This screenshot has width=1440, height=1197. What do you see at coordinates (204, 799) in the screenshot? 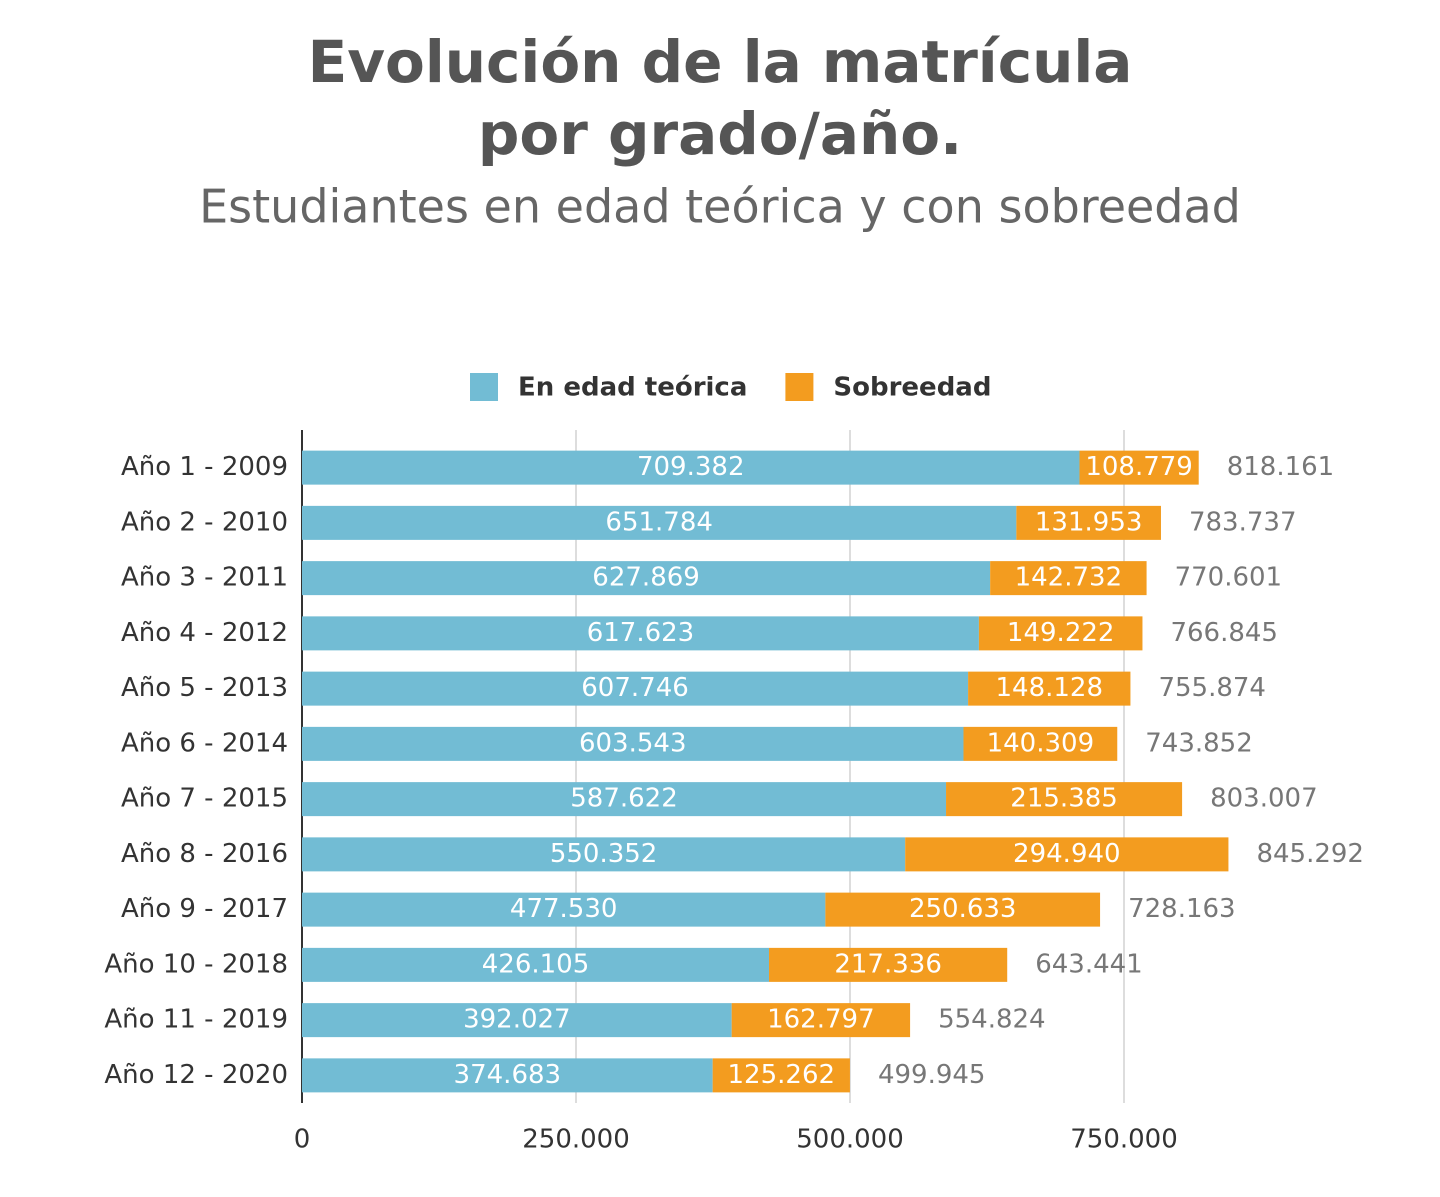
I see `y-tick-label: Año 7 - 2015` at bounding box center [204, 799].